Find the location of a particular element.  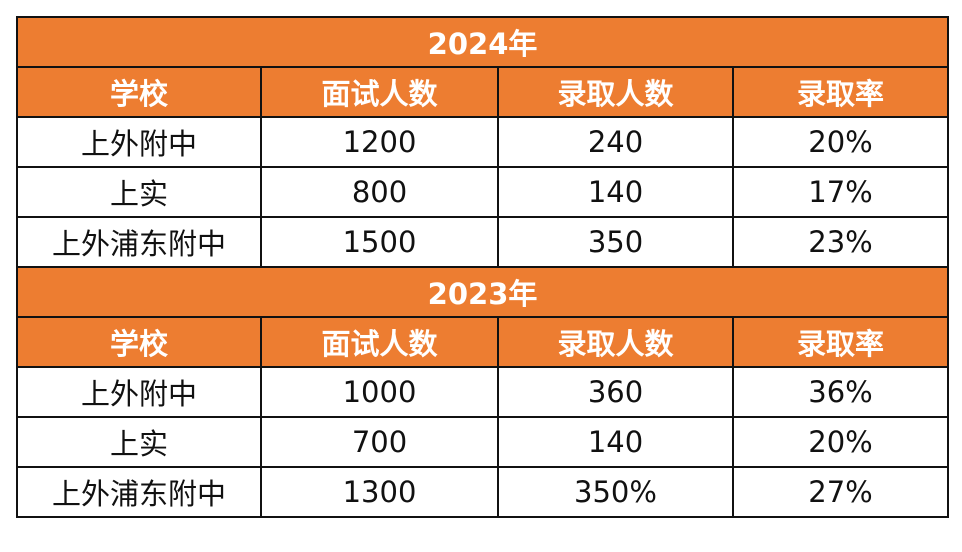

table-cell: 23% is located at coordinates (840, 242).